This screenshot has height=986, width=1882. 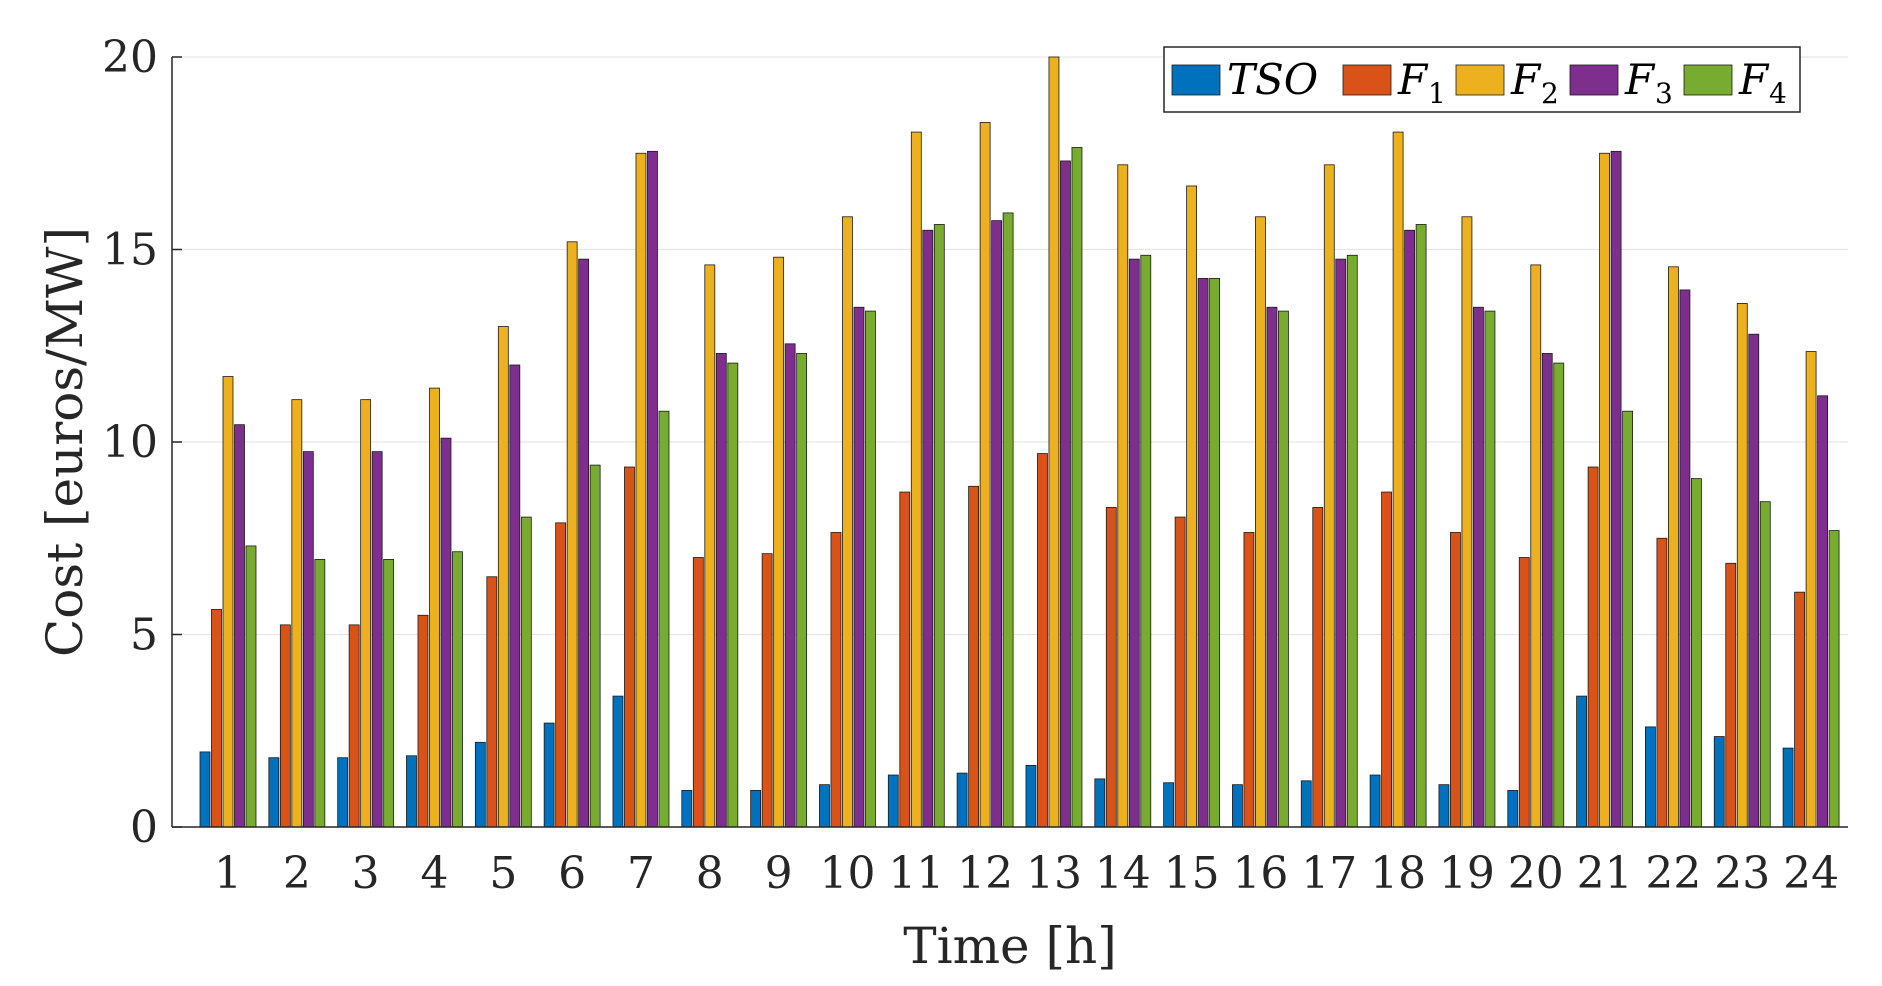 What do you see at coordinates (1605, 873) in the screenshot?
I see `x-tick-label: 21` at bounding box center [1605, 873].